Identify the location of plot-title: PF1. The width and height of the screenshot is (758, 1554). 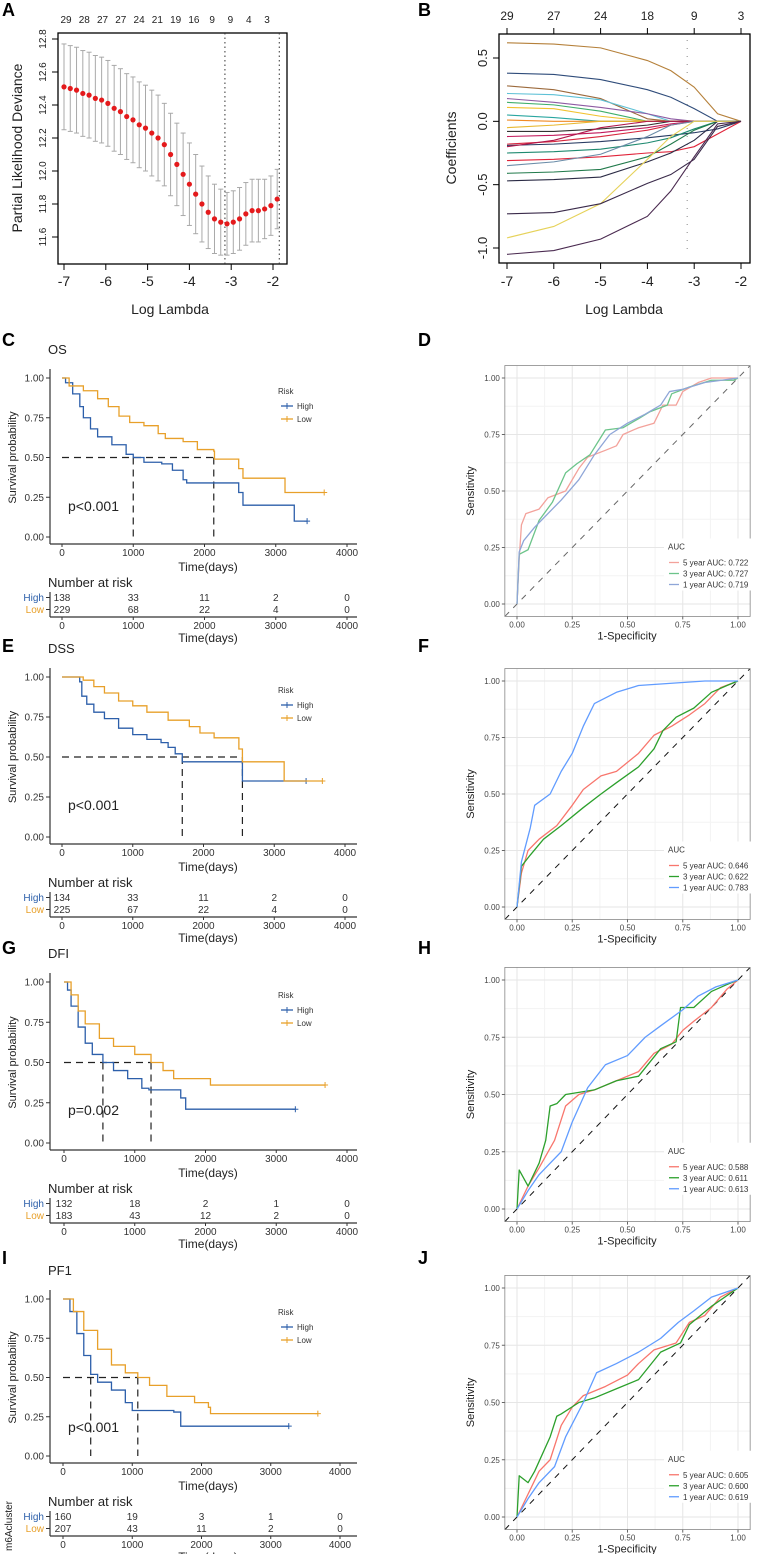
(60, 1270).